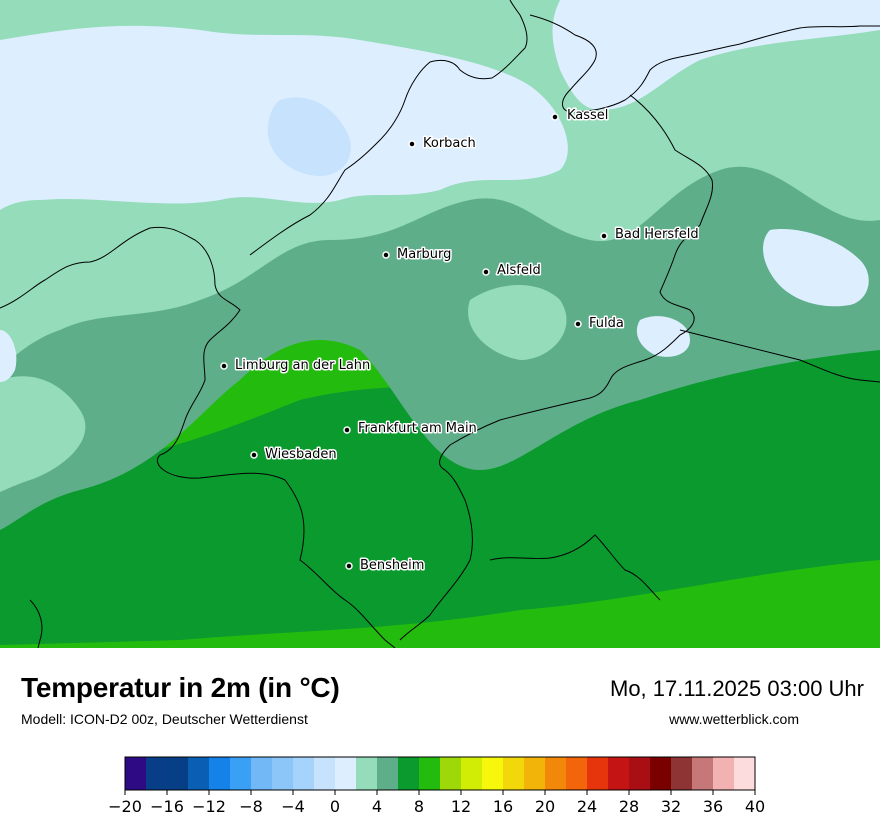 The image size is (880, 830). What do you see at coordinates (209, 806) in the screenshot?
I see `legend-tick-label: −12` at bounding box center [209, 806].